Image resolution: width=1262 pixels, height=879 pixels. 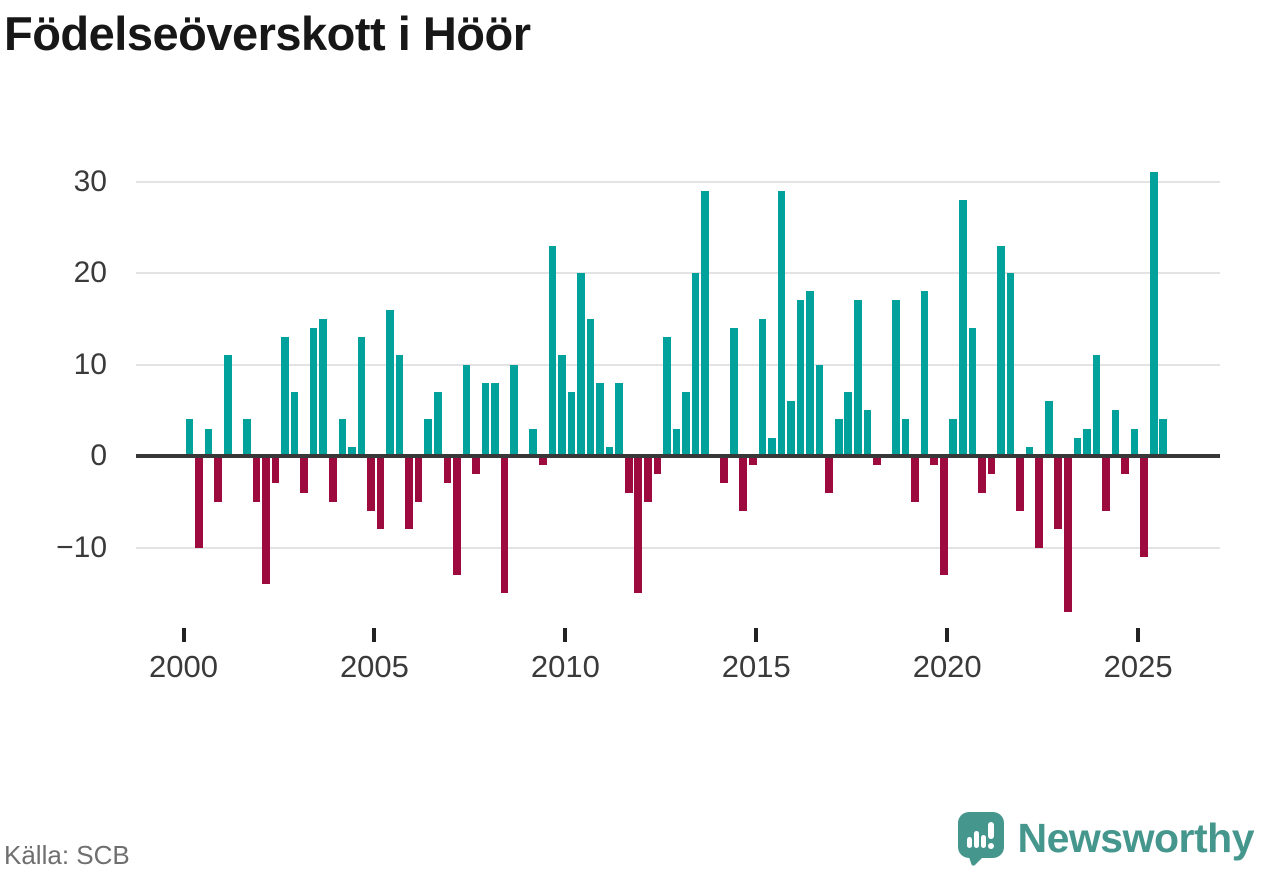 I want to click on bar-2020-q1, so click(x=953, y=437).